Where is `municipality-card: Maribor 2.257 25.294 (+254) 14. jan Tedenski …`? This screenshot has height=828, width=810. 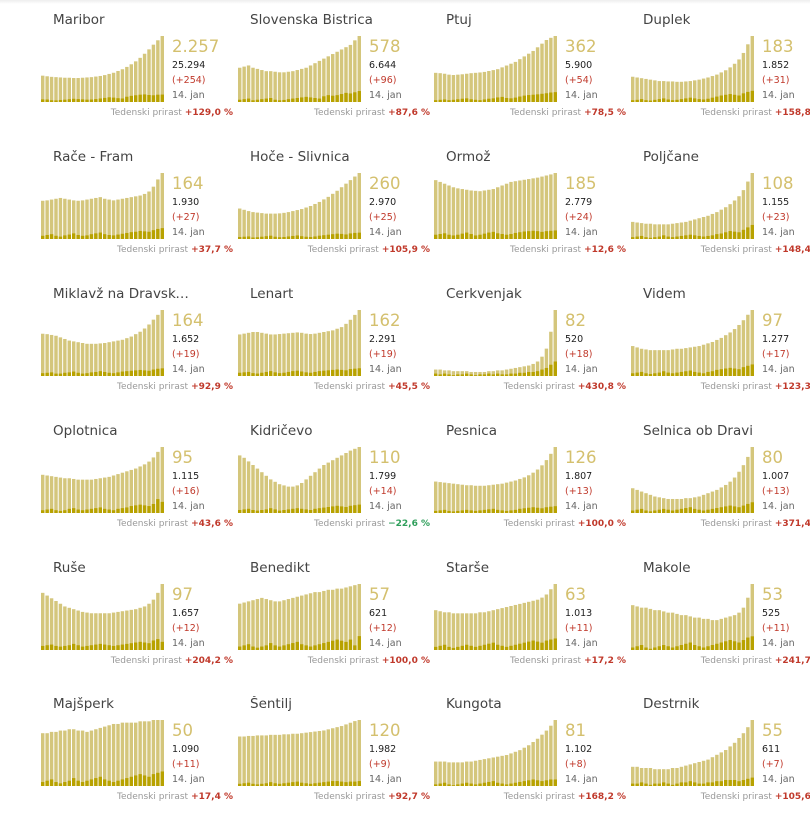 municipality-card: Maribor 2.257 25.294 (+254) 14. jan Tedenski … is located at coordinates (139, 67).